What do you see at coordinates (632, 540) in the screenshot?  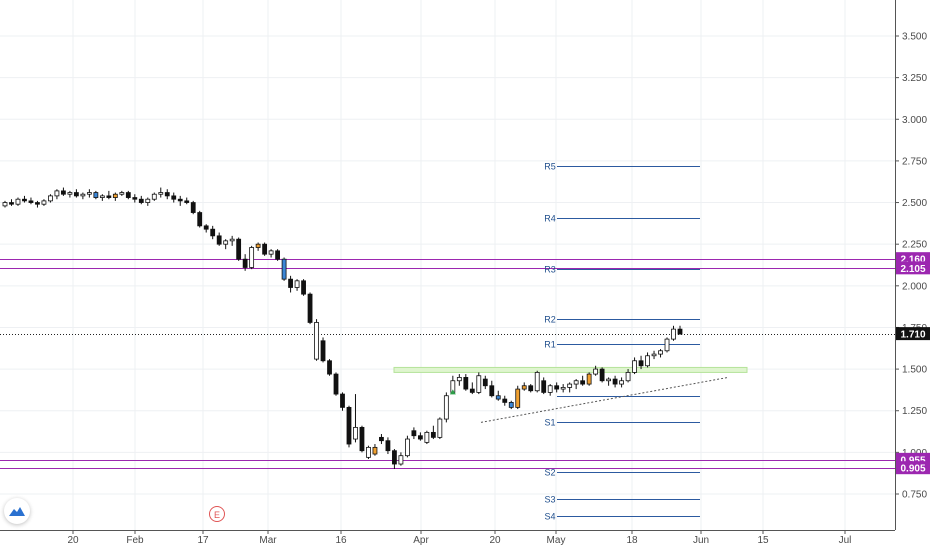 I see `x-tick-label: 18` at bounding box center [632, 540].